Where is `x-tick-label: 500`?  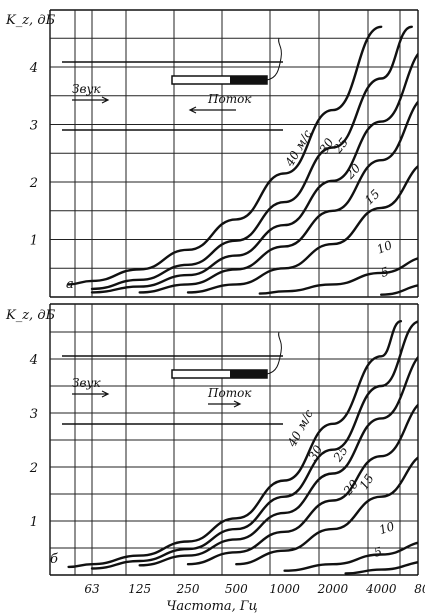
x-tick-label: 500 is located at coordinates (236, 589).